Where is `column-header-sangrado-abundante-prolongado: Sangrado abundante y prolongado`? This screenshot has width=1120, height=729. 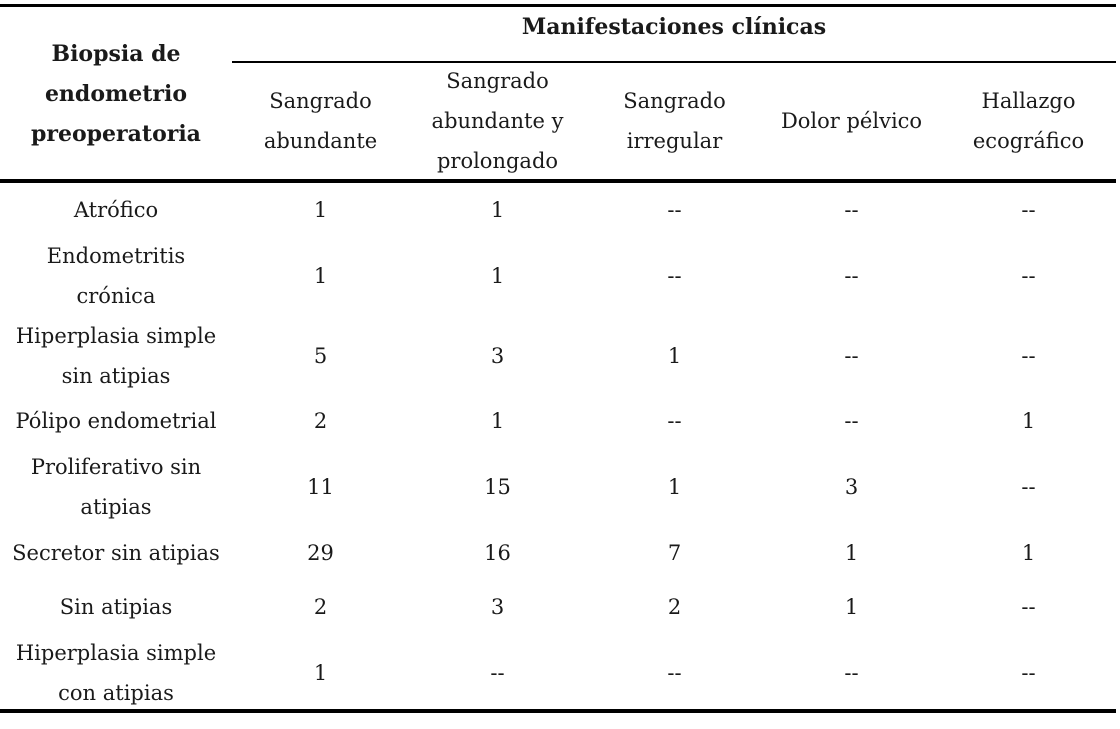
column-header-sangrado-abundante-prolongado: Sangrado abundante y prolongado is located at coordinates (497, 121).